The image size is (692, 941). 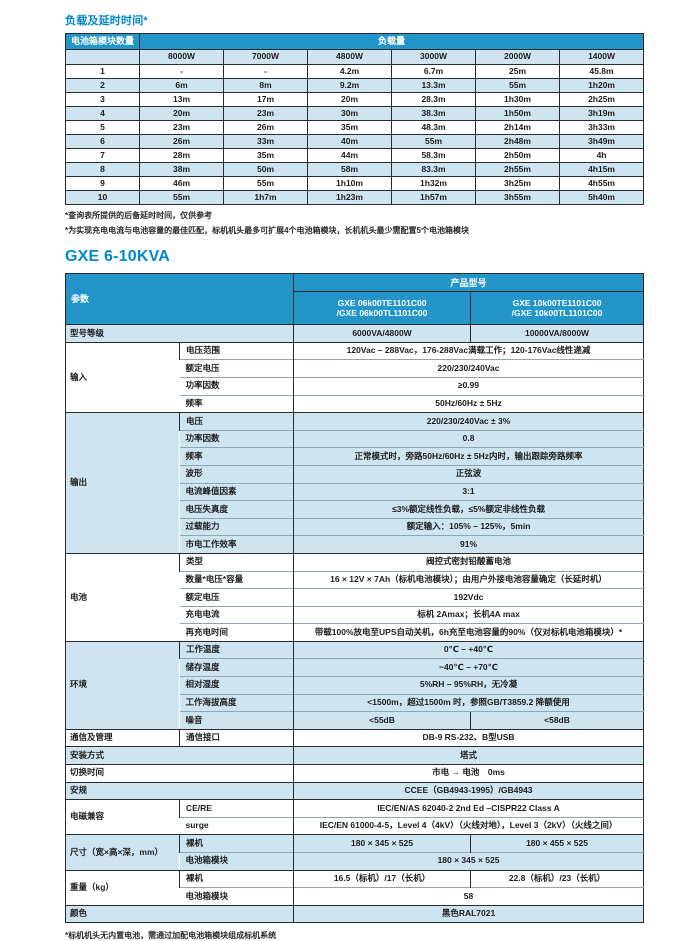 What do you see at coordinates (517, 127) in the screenshot?
I see `backup-time-cell: 2h14m` at bounding box center [517, 127].